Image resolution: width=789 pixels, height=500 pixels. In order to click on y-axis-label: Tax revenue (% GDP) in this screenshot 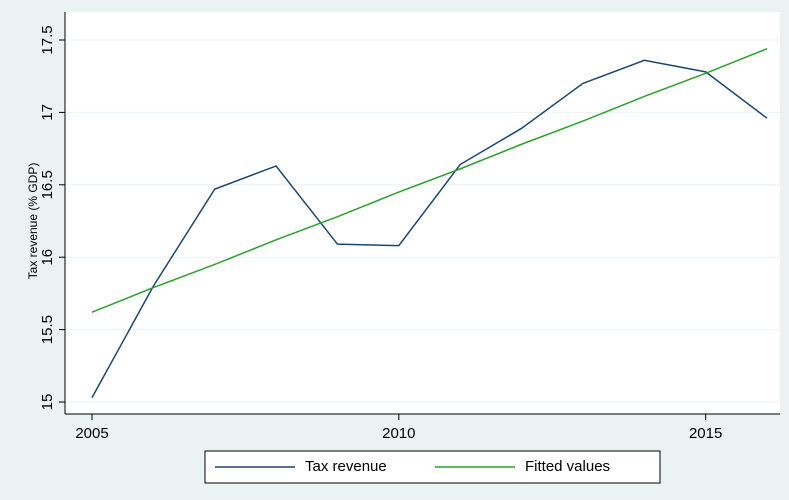, I will do `click(33, 221)`.